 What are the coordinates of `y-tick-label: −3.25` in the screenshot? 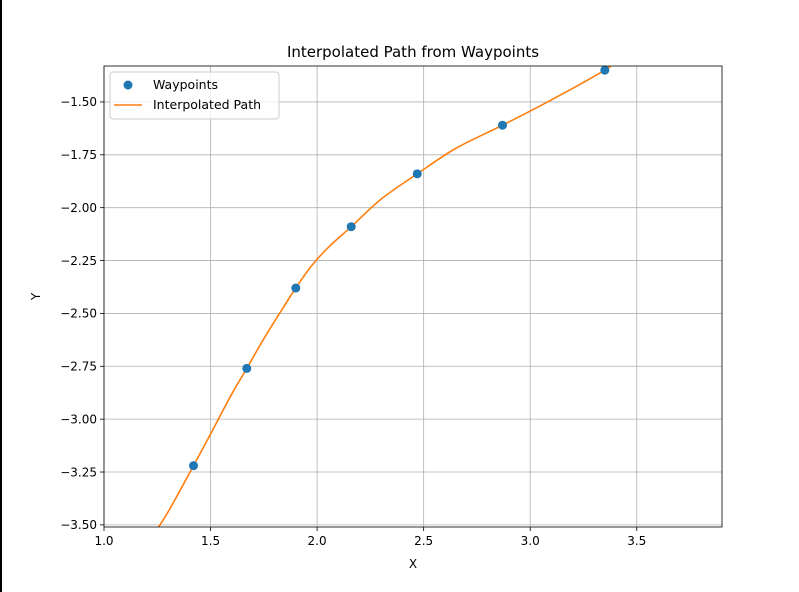 It's located at (78, 472).